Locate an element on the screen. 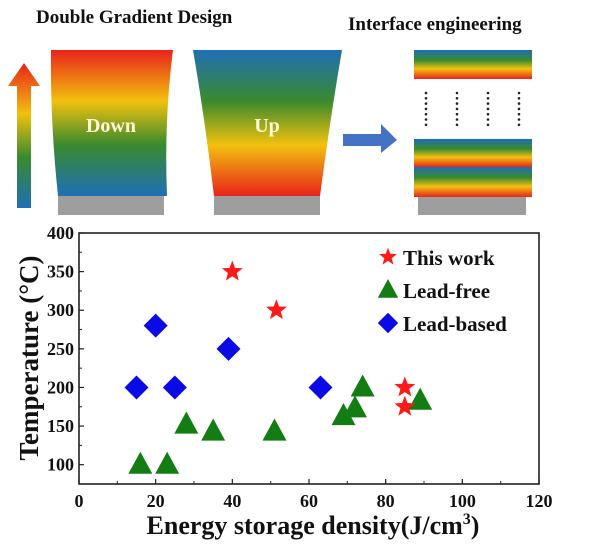  y-tick-label: 200 is located at coordinates (60, 387).